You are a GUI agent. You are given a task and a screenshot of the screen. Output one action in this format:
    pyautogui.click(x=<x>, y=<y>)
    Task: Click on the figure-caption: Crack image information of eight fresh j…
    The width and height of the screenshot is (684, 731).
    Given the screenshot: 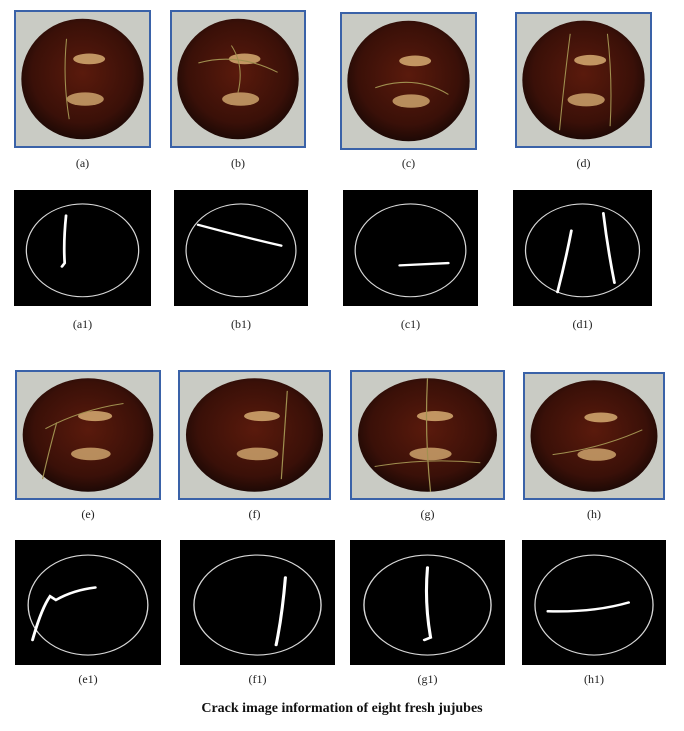 What is the action you would take?
    pyautogui.click(x=342, y=708)
    